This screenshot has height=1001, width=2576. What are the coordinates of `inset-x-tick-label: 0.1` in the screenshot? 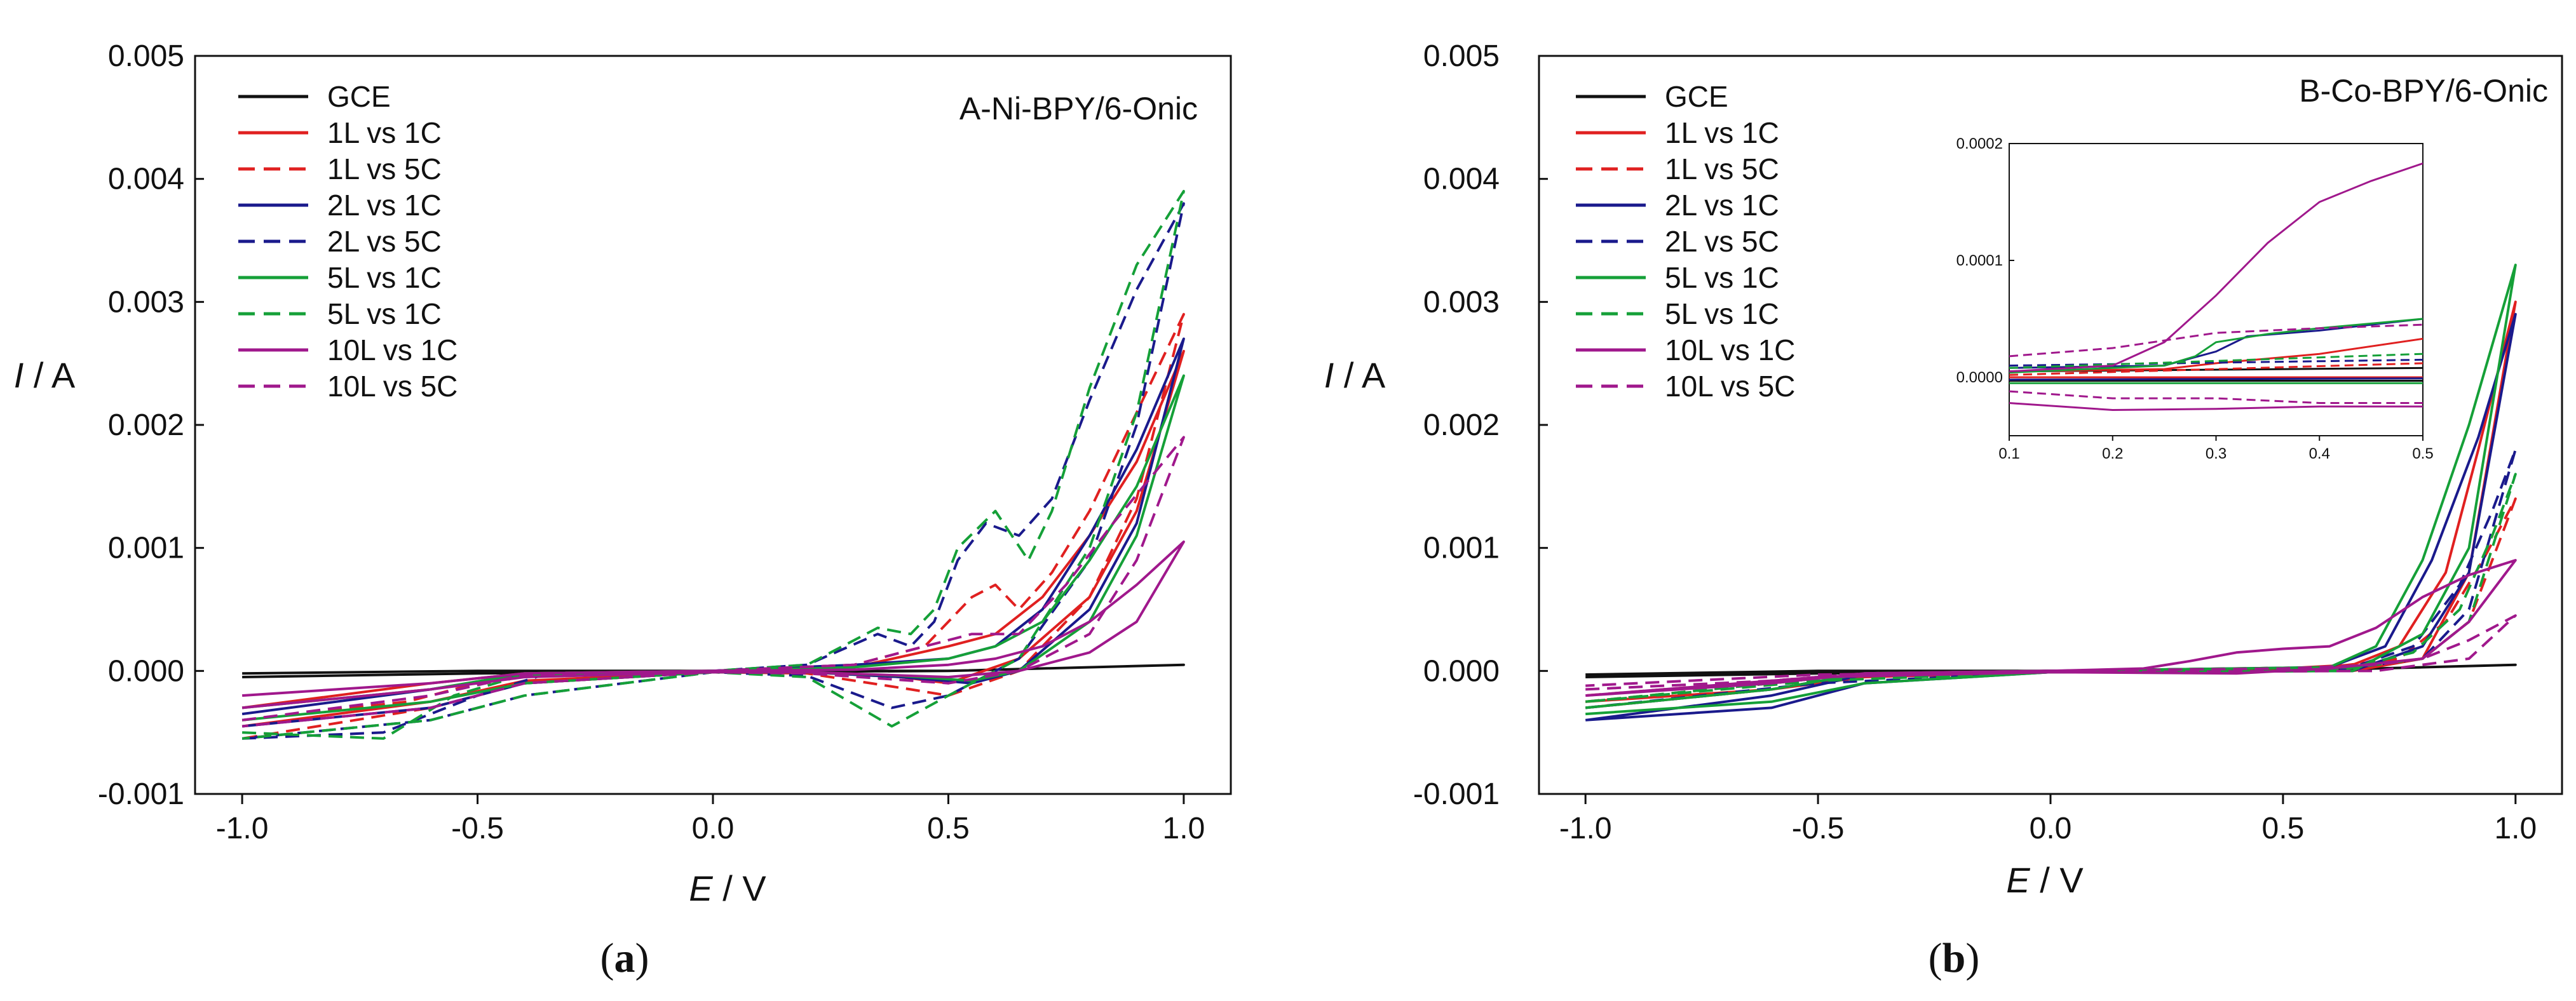 It's located at (2008, 453).